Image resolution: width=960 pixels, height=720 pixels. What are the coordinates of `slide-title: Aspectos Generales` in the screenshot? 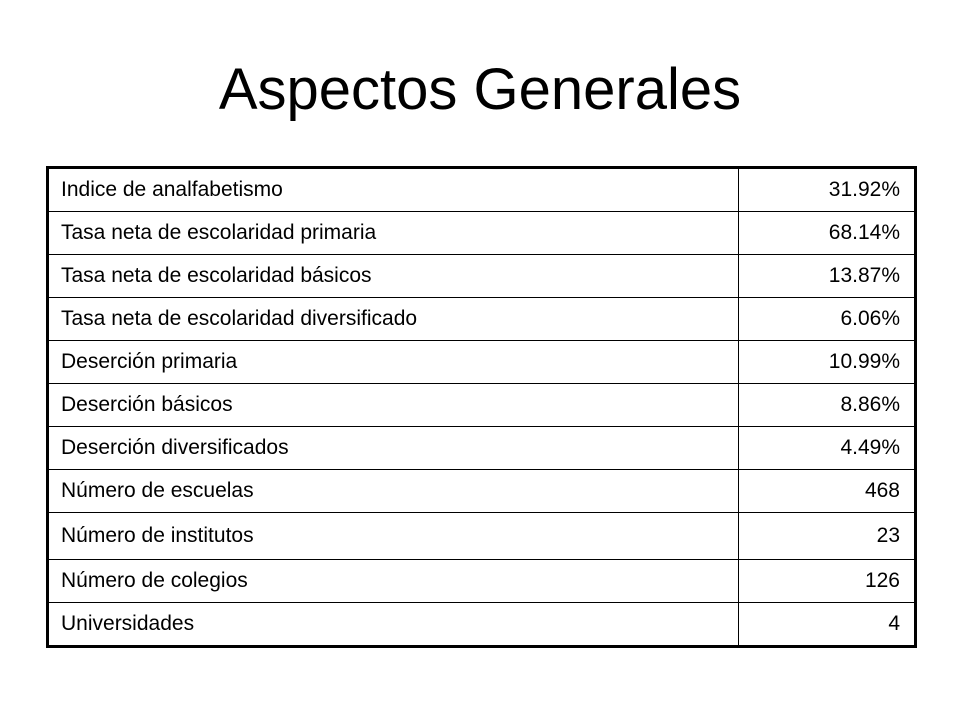 It's located at (480, 89).